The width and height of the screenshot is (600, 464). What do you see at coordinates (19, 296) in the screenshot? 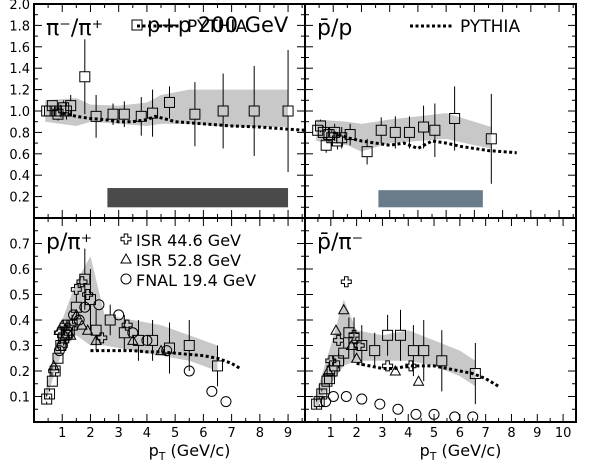
I see `y-tick-label: 0.5` at bounding box center [19, 296].